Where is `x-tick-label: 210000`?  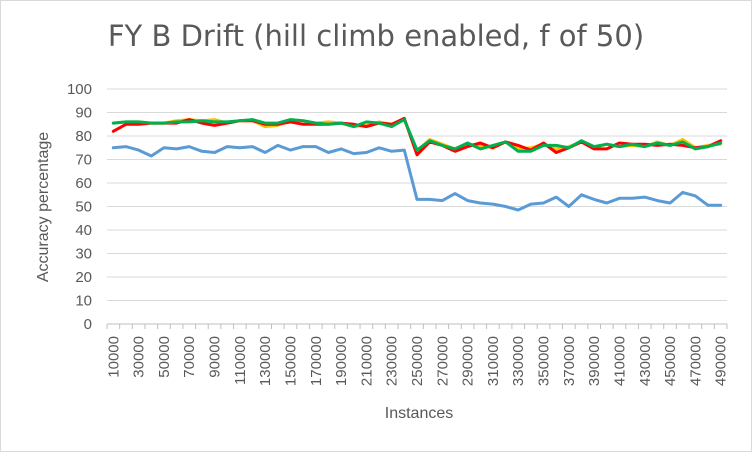
x-tick-label: 210000 is located at coordinates (366, 361).